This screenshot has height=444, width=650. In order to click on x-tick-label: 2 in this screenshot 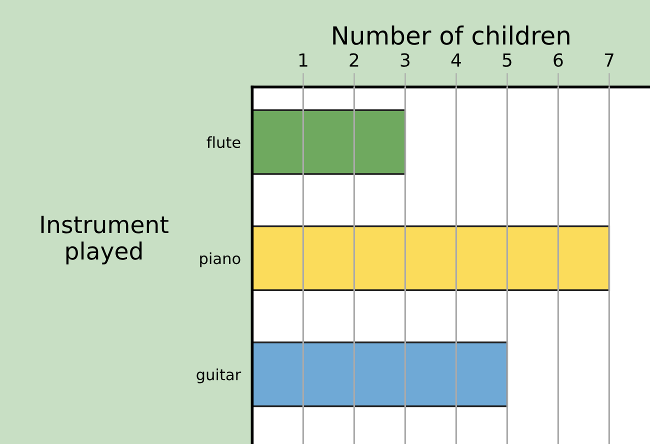, I will do `click(354, 60)`.